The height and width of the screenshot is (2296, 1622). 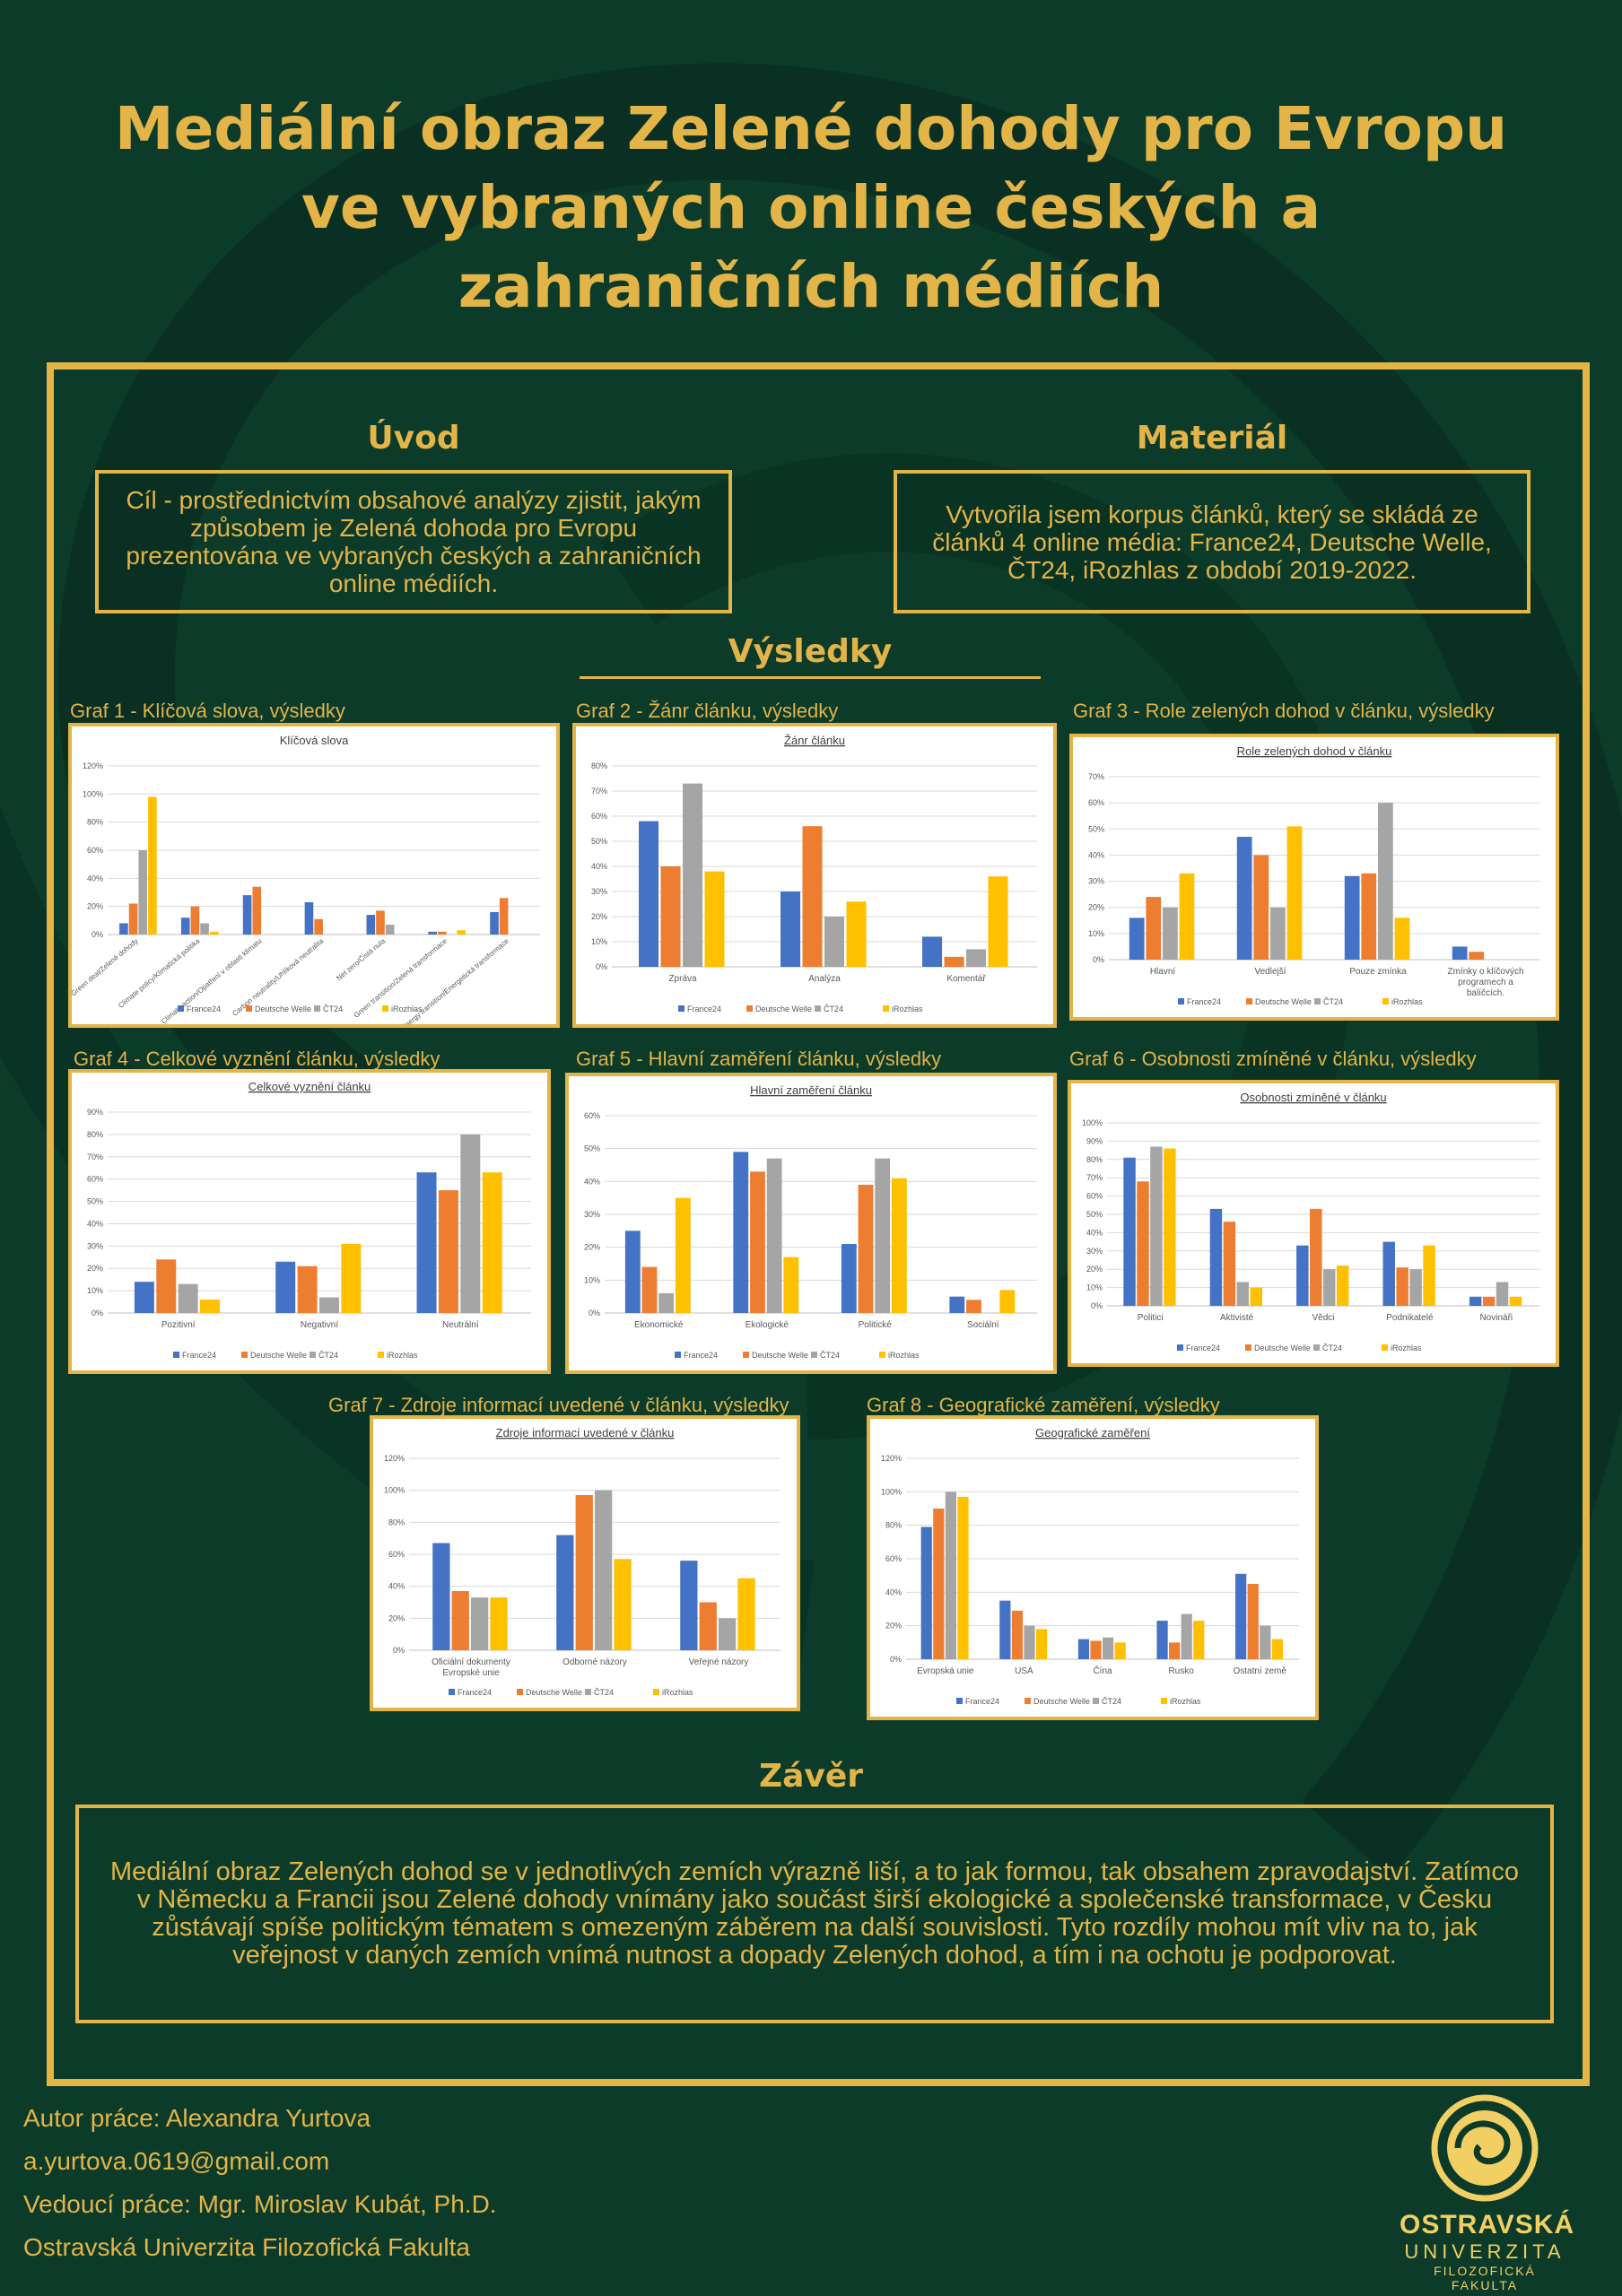 I want to click on x-tick-label: Zpráva, so click(x=682, y=979).